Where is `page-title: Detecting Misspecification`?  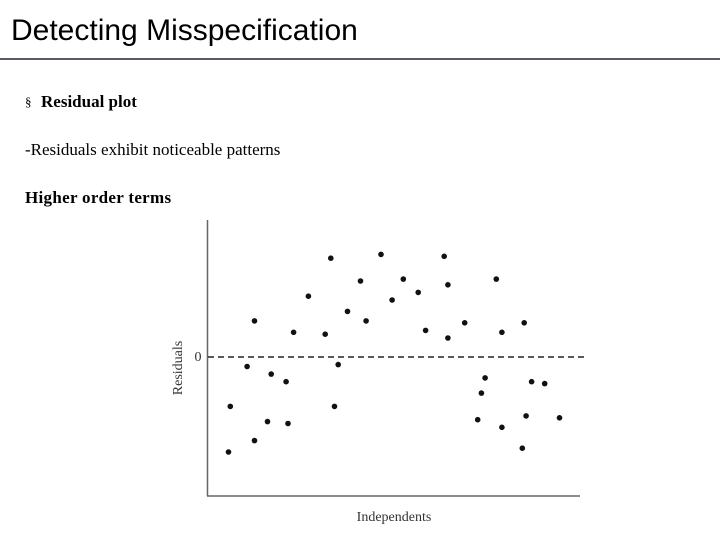
page-title: Detecting Misspecification is located at coordinates (184, 30).